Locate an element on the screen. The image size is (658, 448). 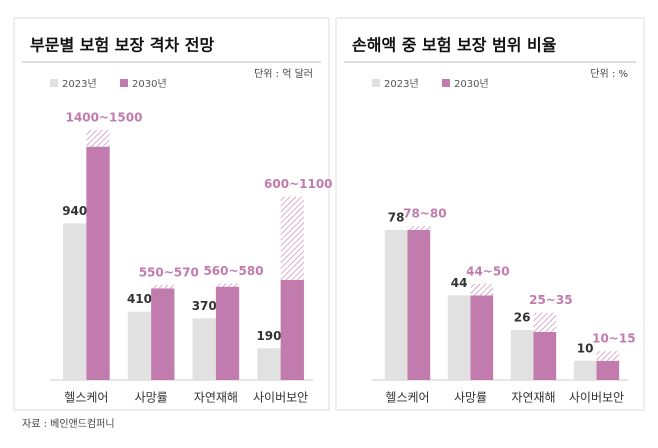
value-label: 190 is located at coordinates (268, 336).